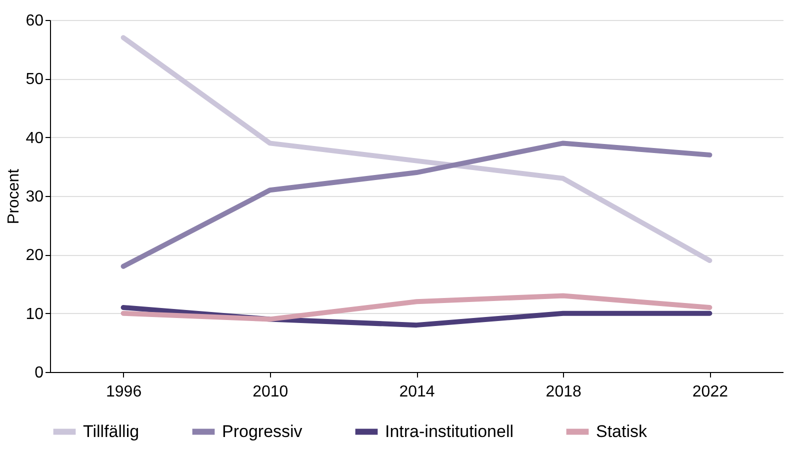  I want to click on y-tick-label: 20, so click(35, 255).